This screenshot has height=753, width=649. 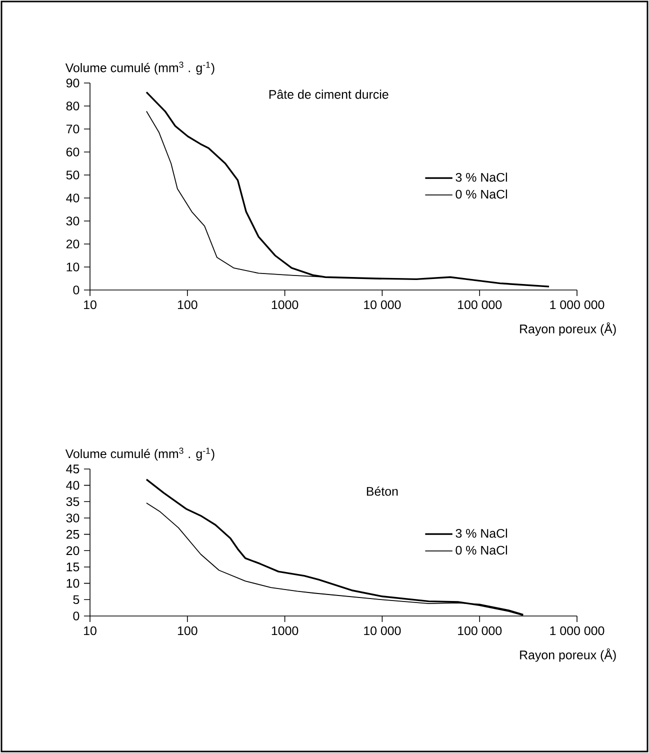 What do you see at coordinates (76, 599) in the screenshot?
I see `y-tick-label: 5` at bounding box center [76, 599].